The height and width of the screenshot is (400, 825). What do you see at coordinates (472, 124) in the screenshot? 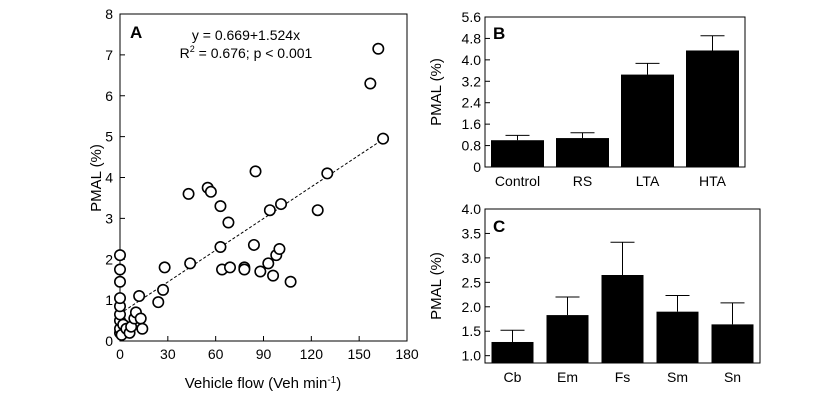
I see `y-tick-label: 1.6` at bounding box center [472, 124].